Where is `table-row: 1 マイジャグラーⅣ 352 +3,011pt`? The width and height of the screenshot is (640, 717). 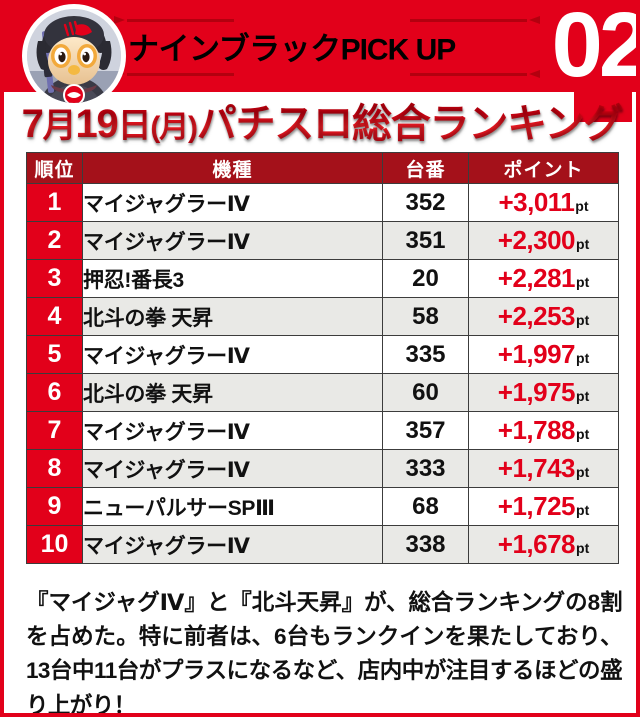 table-row: 1 マイジャグラーⅣ 352 +3,011pt is located at coordinates (322, 202).